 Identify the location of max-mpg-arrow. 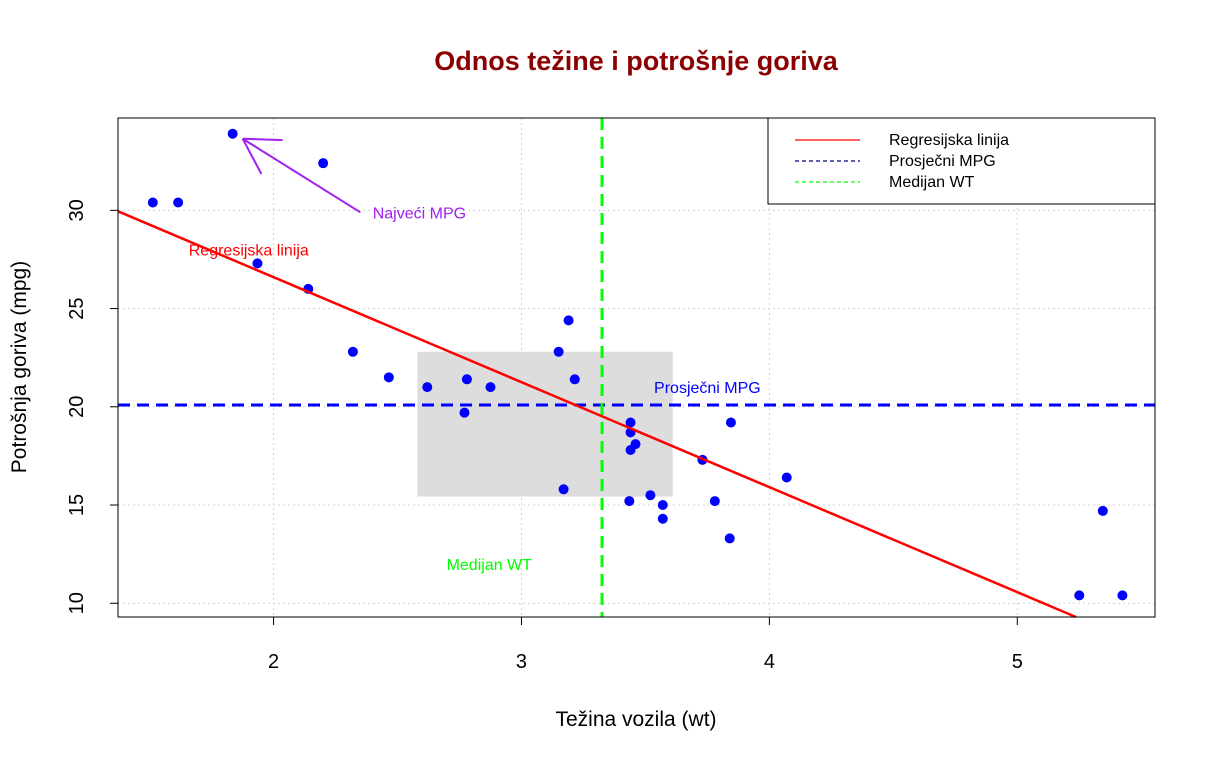
(301, 175).